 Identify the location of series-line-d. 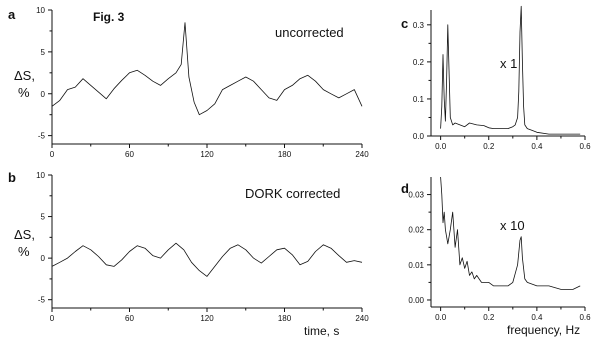
(510, 233).